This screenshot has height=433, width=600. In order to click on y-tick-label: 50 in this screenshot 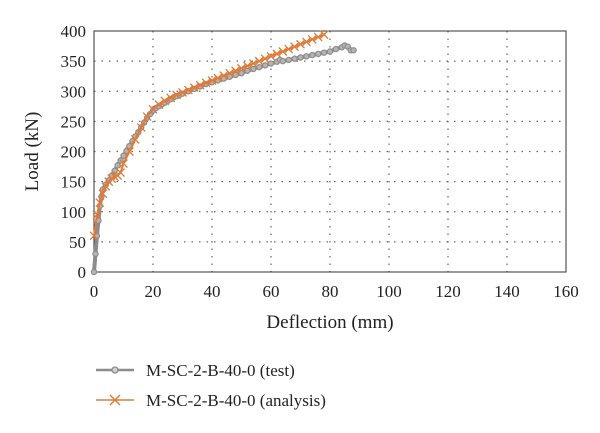, I will do `click(77, 242)`.